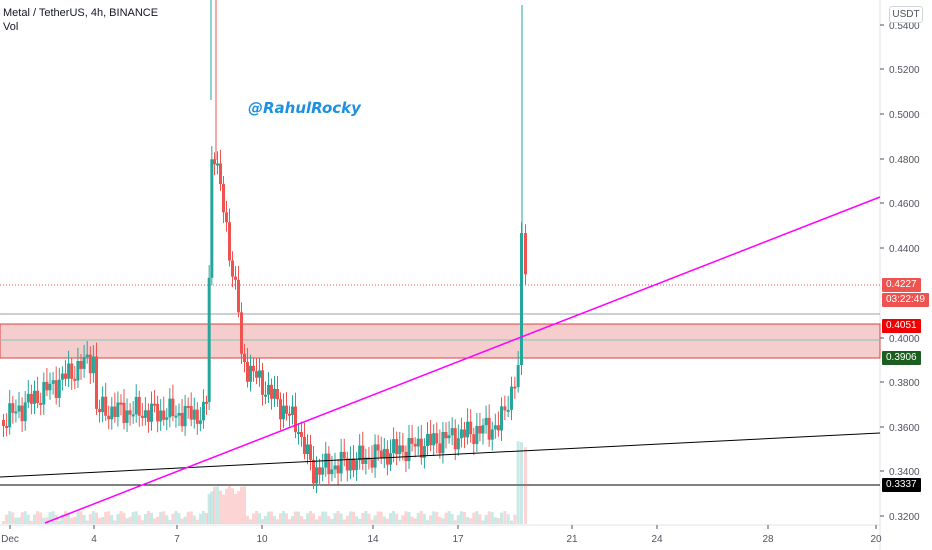 The width and height of the screenshot is (932, 550). Describe the element at coordinates (441, 535) in the screenshot. I see `time-axis: Dec 4 7 10 14 17 21 24 28 20` at that location.